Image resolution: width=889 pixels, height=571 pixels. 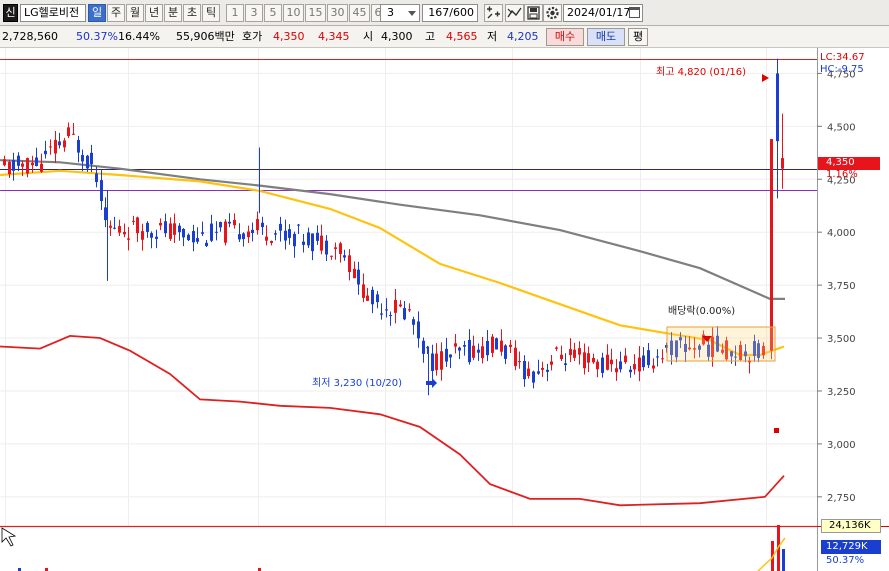 I want to click on date-field: 2024/01/17, so click(x=603, y=13).